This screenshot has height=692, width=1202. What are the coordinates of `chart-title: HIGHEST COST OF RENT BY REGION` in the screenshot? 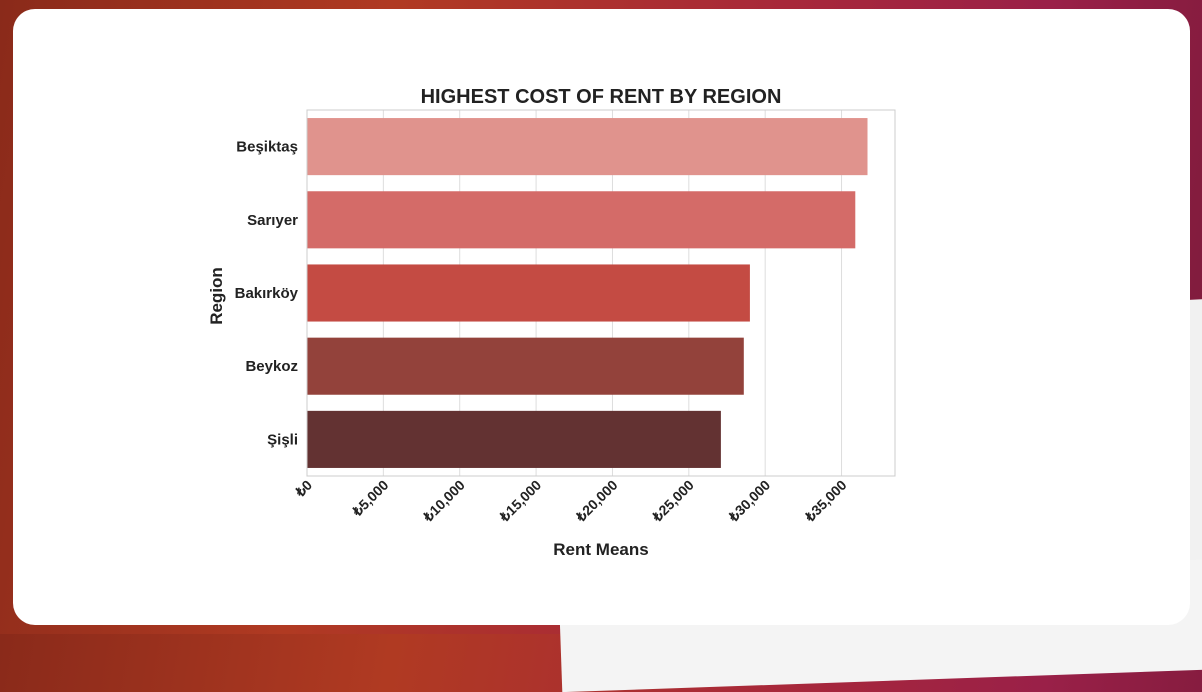 It's located at (601, 97).